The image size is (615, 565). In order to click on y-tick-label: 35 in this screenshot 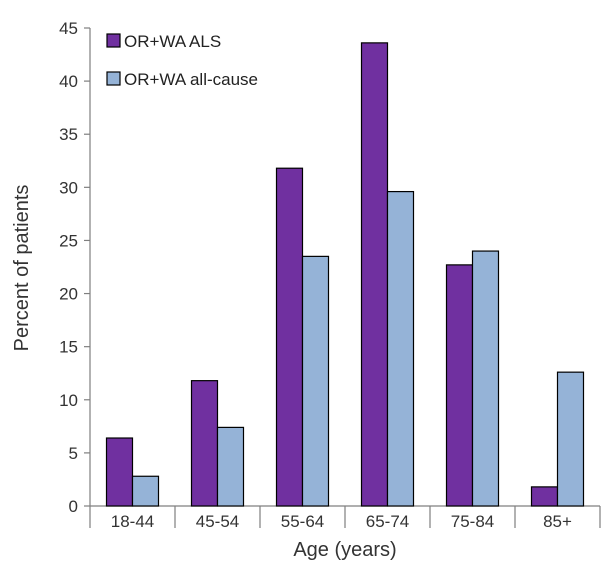, I will do `click(68, 134)`.